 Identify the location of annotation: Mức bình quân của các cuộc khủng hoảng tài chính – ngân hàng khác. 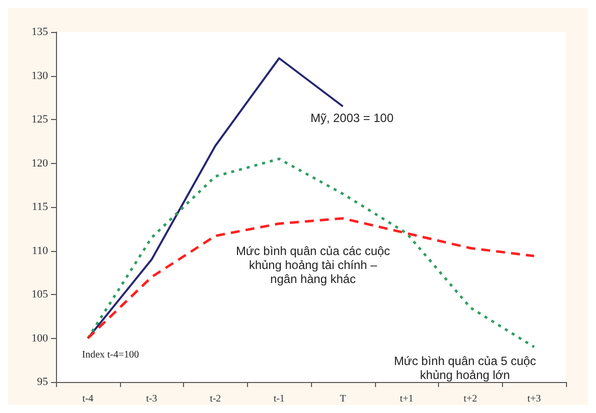
(313, 265).